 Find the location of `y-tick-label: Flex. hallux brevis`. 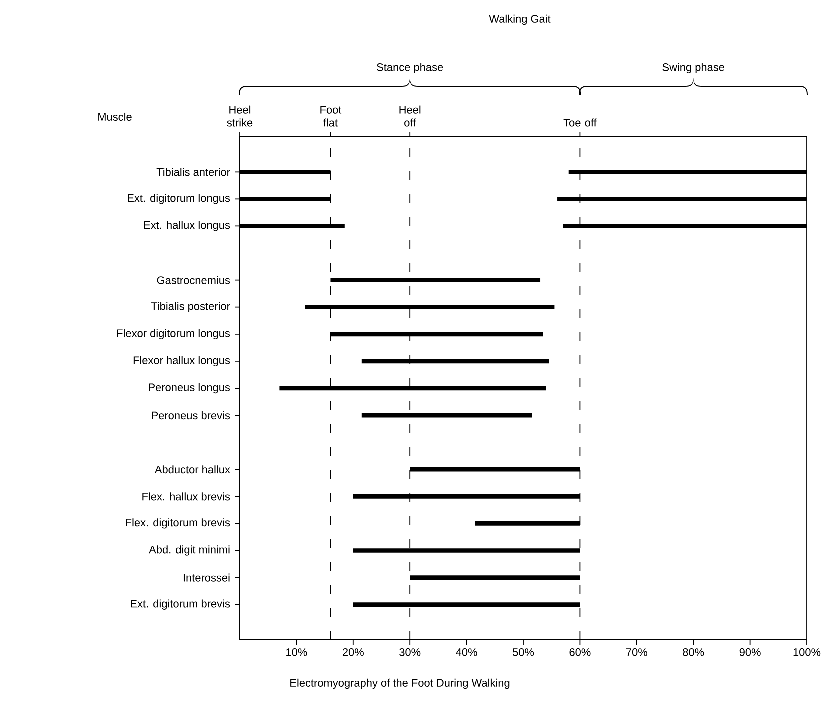

y-tick-label: Flex. hallux brevis is located at coordinates (186, 496).